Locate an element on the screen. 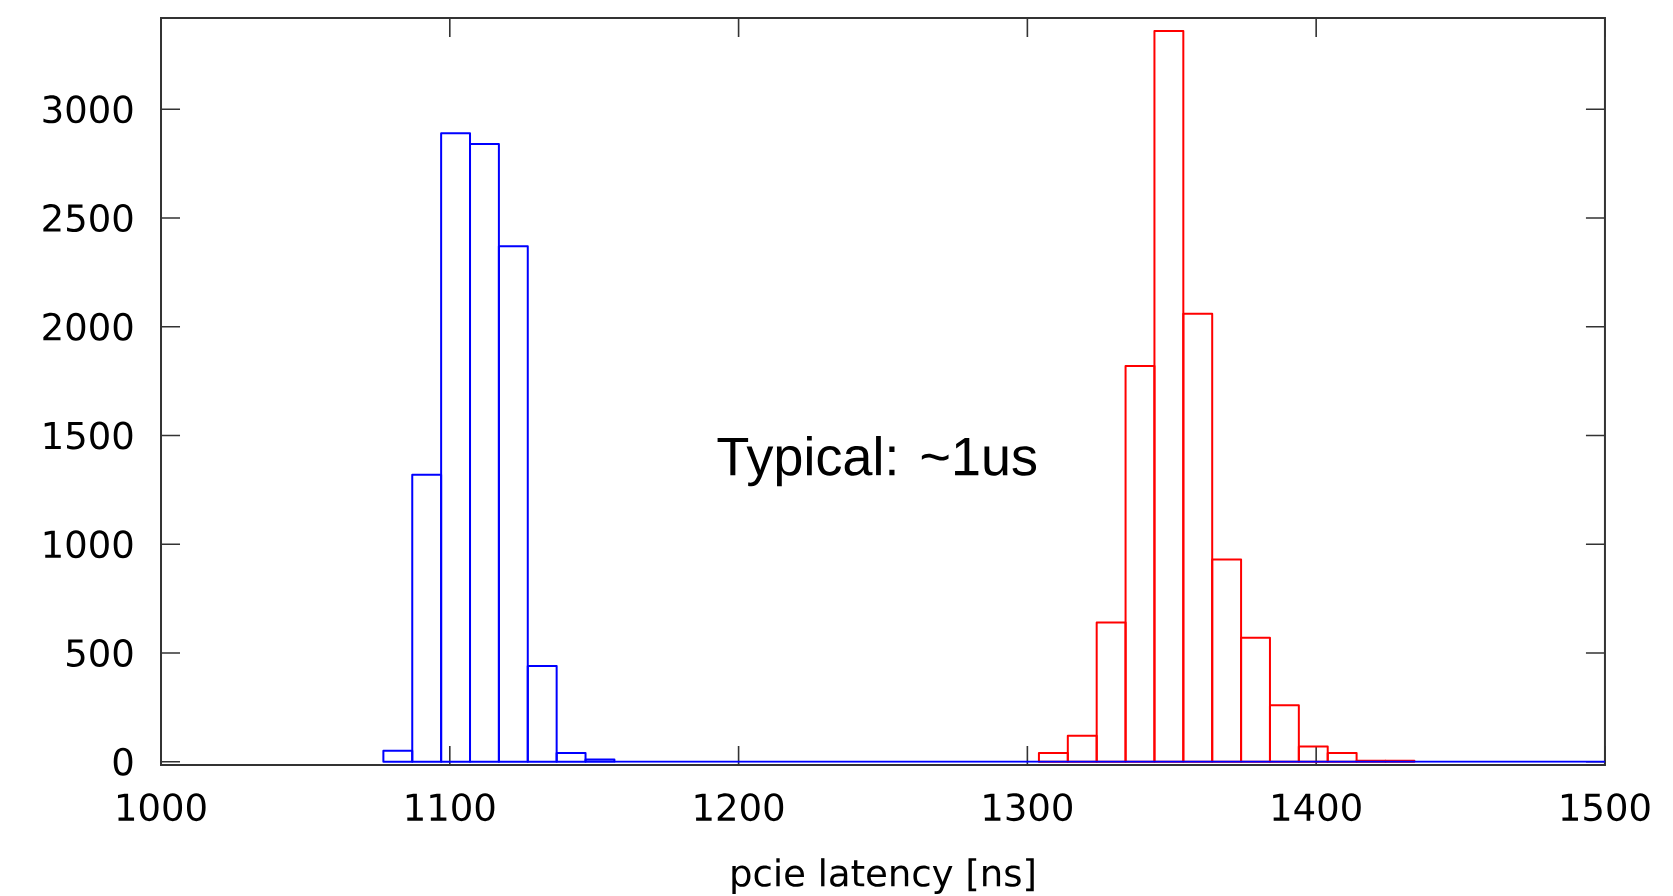 This screenshot has width=1673, height=896. y-tick-label: 0 is located at coordinates (123, 761).